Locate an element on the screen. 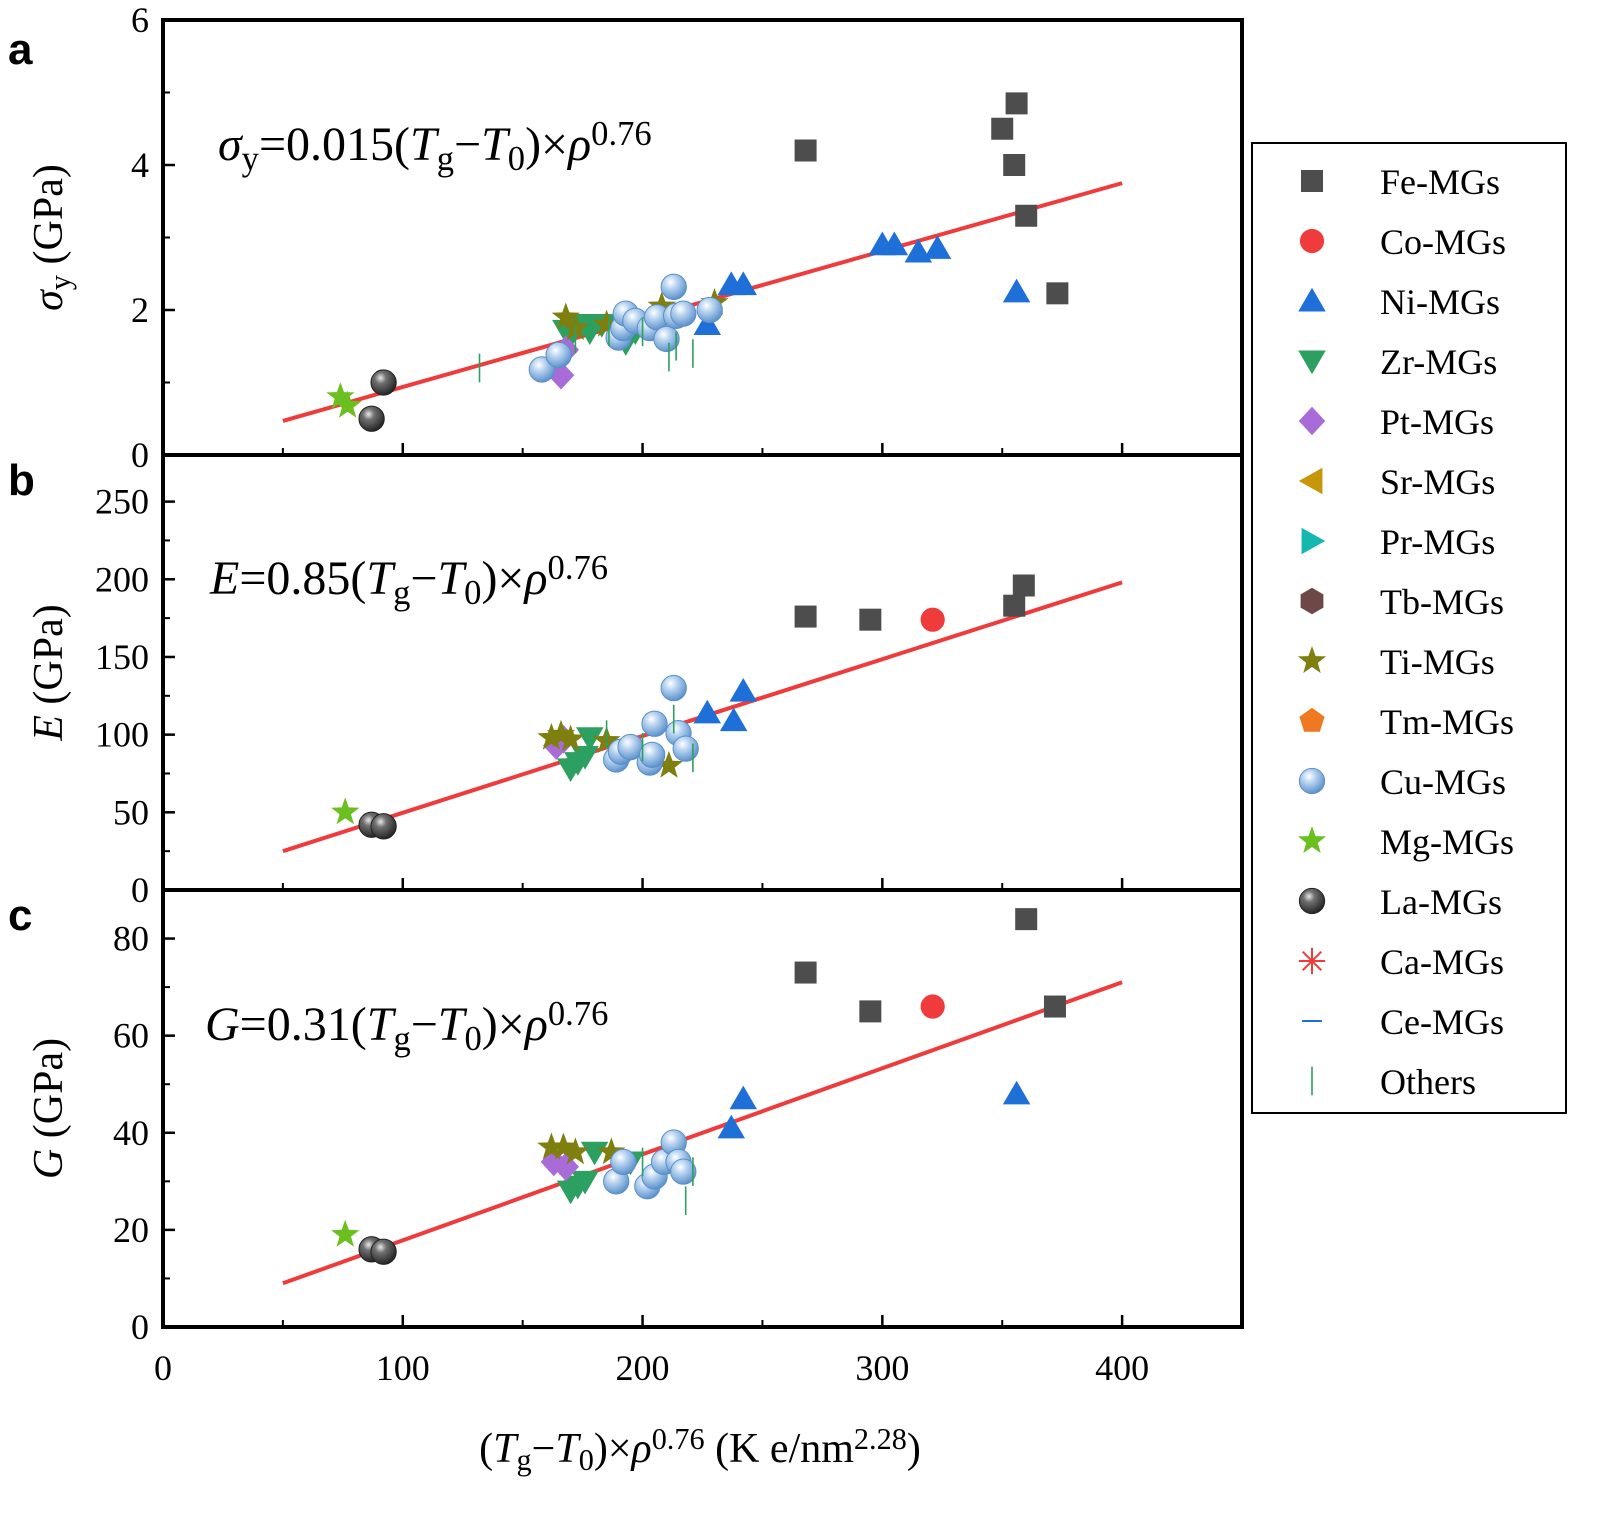  legend-label: Mg-MGs is located at coordinates (1447, 842).